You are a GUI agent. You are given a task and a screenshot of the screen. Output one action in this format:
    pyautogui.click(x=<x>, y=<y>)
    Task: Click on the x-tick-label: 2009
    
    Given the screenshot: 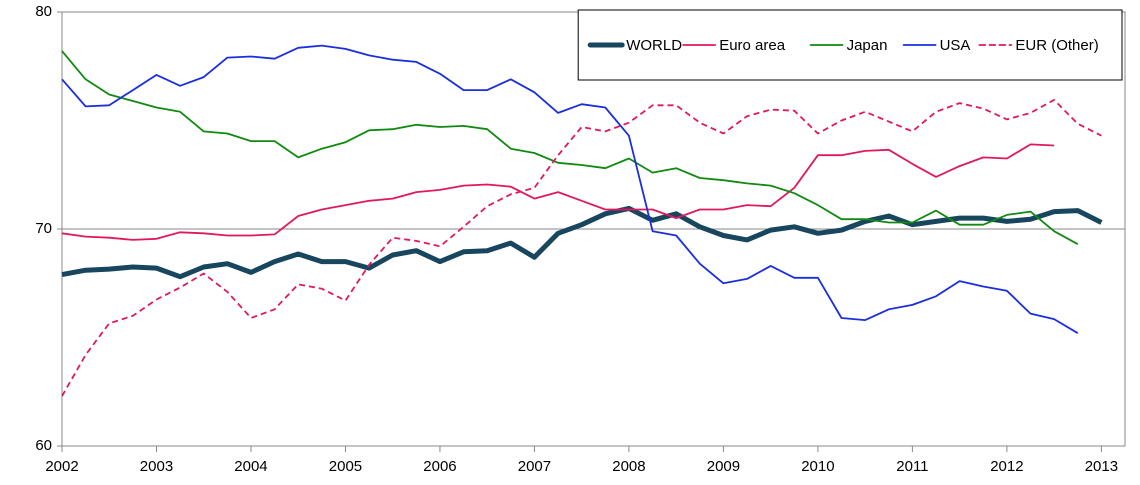 What is the action you would take?
    pyautogui.click(x=723, y=466)
    